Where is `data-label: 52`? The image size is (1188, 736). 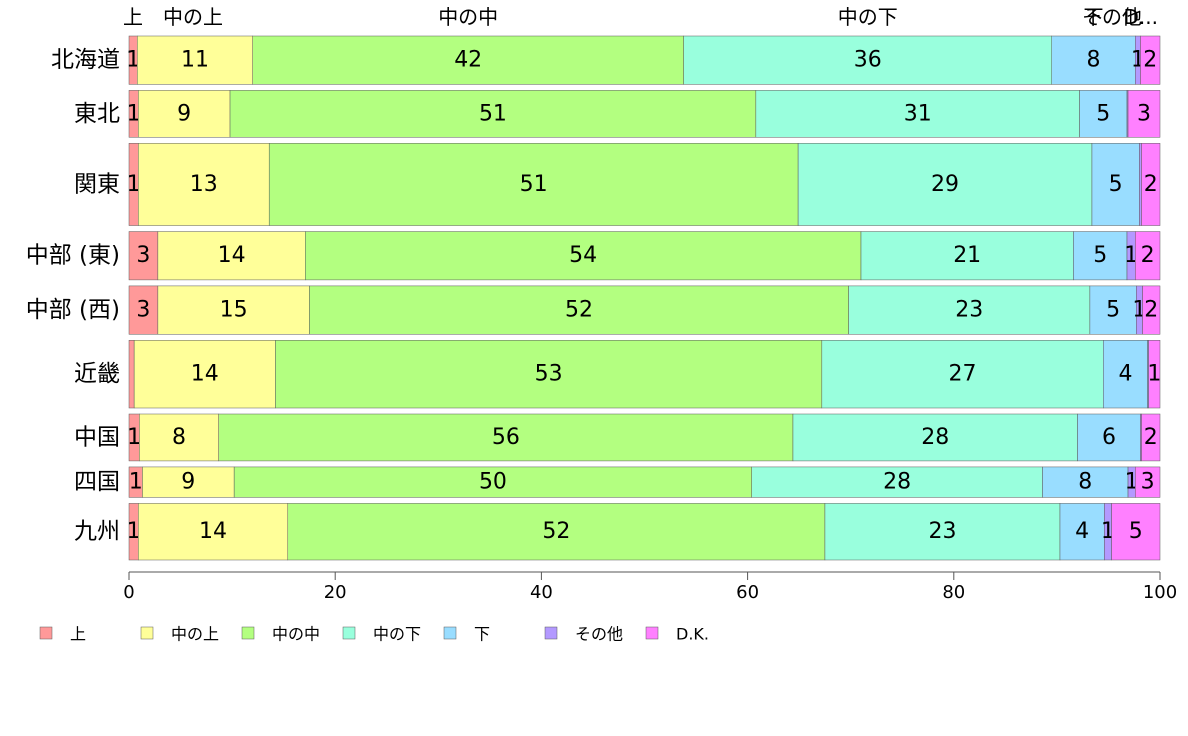
data-label: 52 is located at coordinates (556, 531).